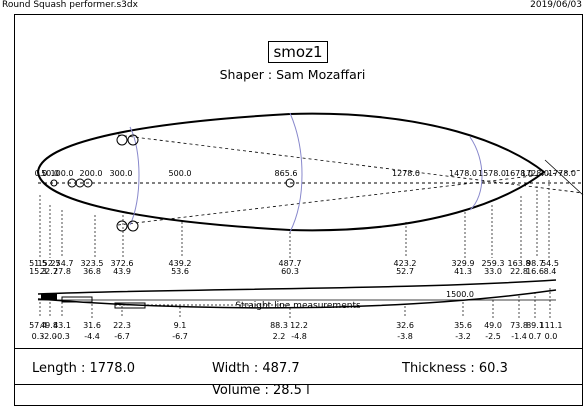 The width and height of the screenshot is (585, 408). I want to click on pos-label: 100.0, so click(62, 173).